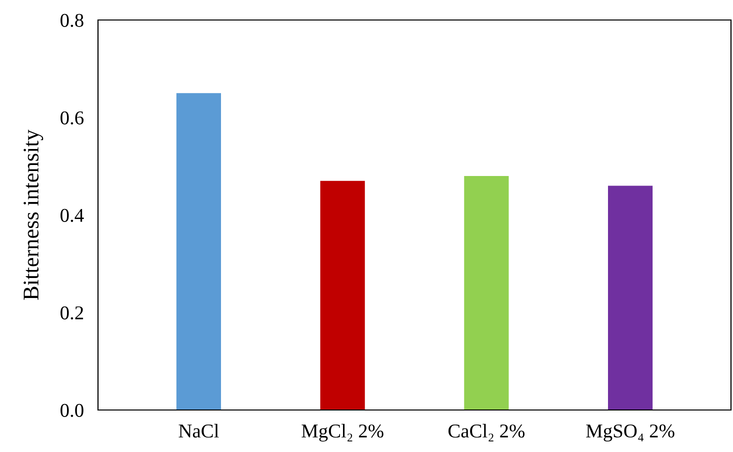 The height and width of the screenshot is (452, 733). What do you see at coordinates (72, 411) in the screenshot?
I see `y-tick-label: 0.0` at bounding box center [72, 411].